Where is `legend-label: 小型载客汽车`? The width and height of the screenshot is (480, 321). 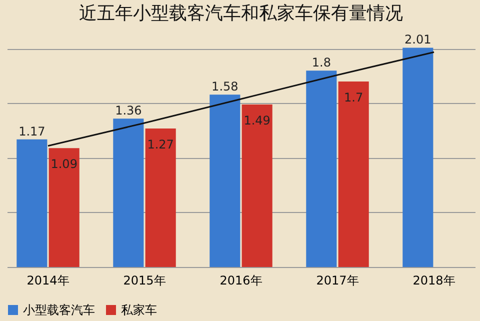
legend-label: 小型载客汽车 is located at coordinates (59, 310).